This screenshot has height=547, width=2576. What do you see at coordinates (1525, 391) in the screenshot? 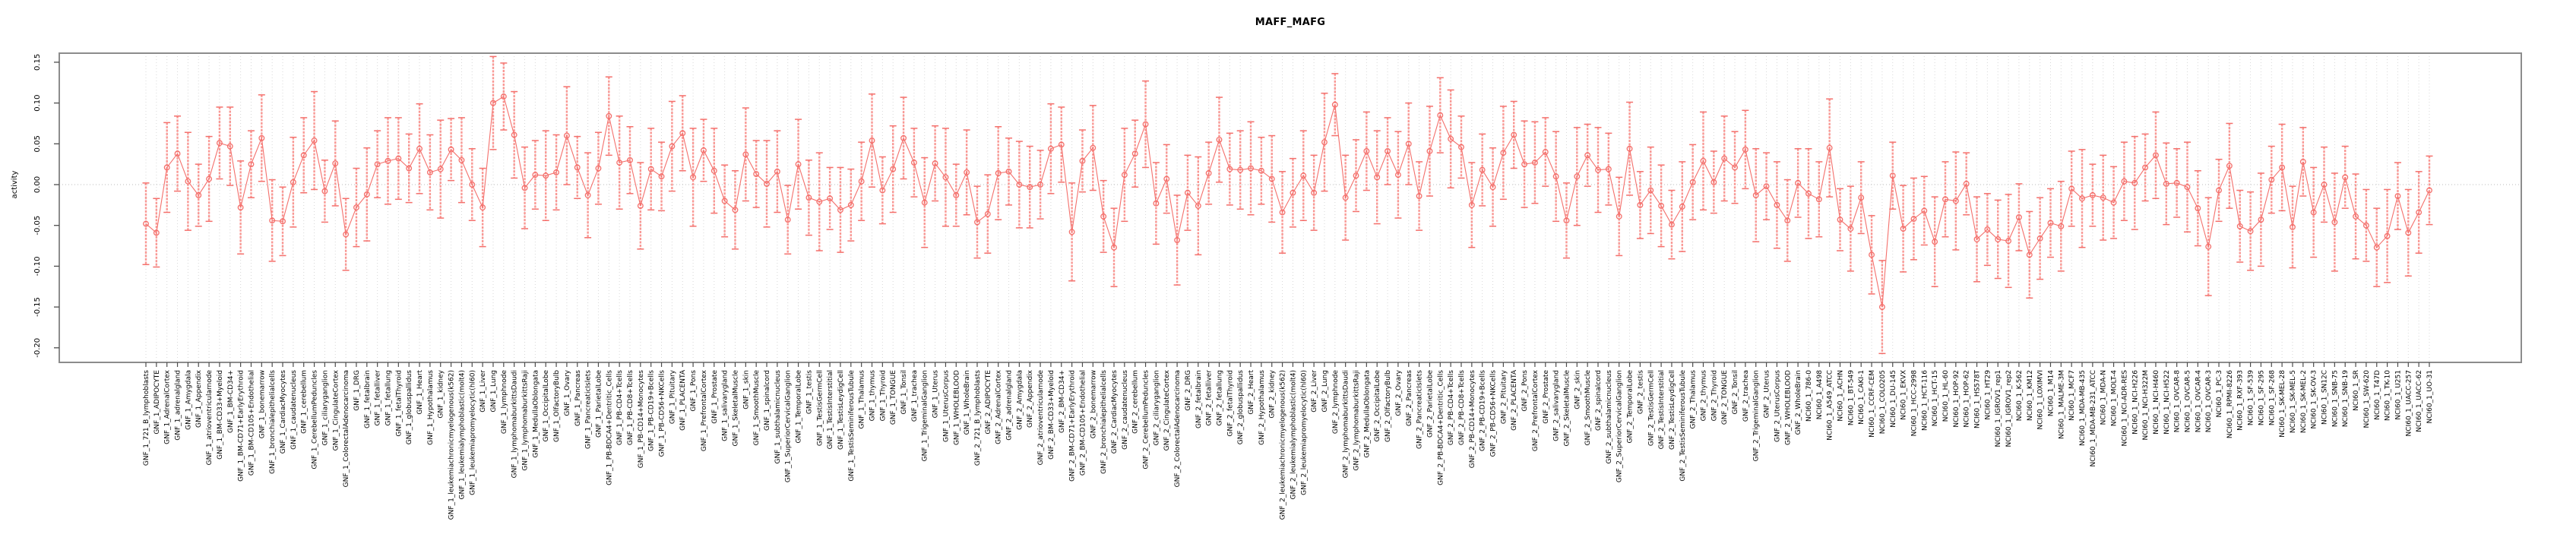
I see `x-category-label: GNF_2_Pons` at bounding box center [1525, 391].